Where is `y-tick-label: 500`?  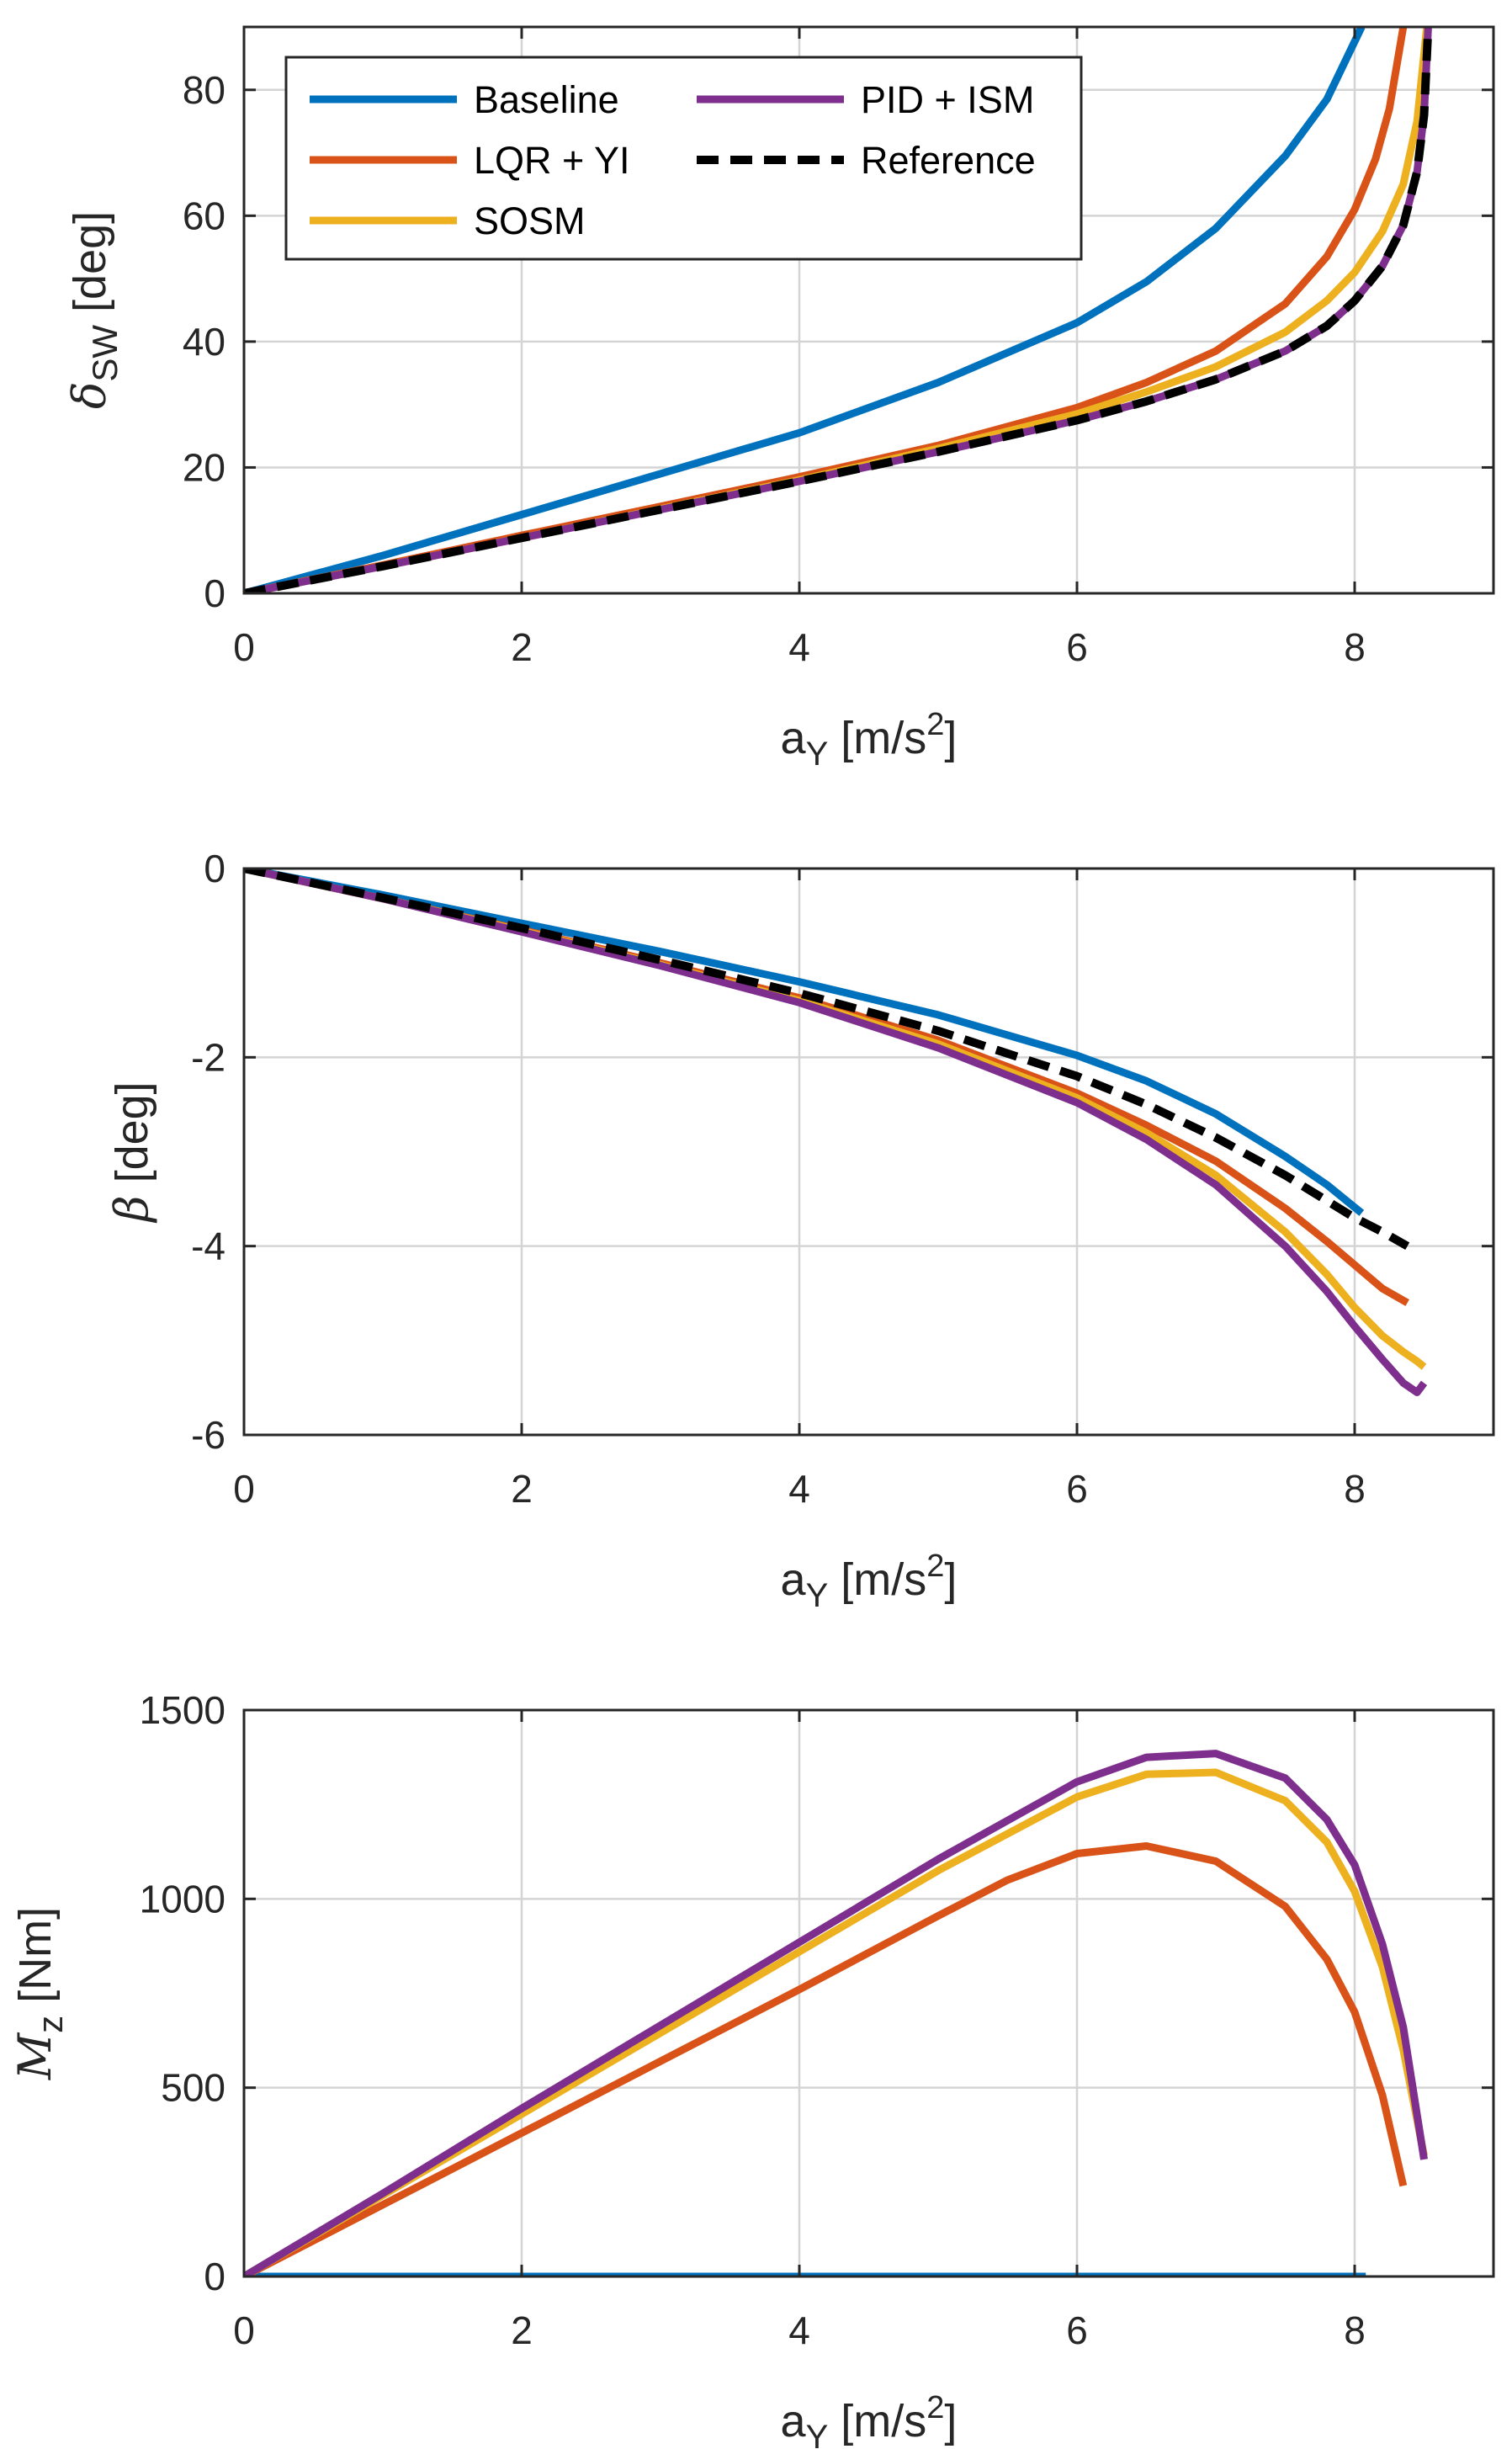 y-tick-label: 500 is located at coordinates (193, 2088).